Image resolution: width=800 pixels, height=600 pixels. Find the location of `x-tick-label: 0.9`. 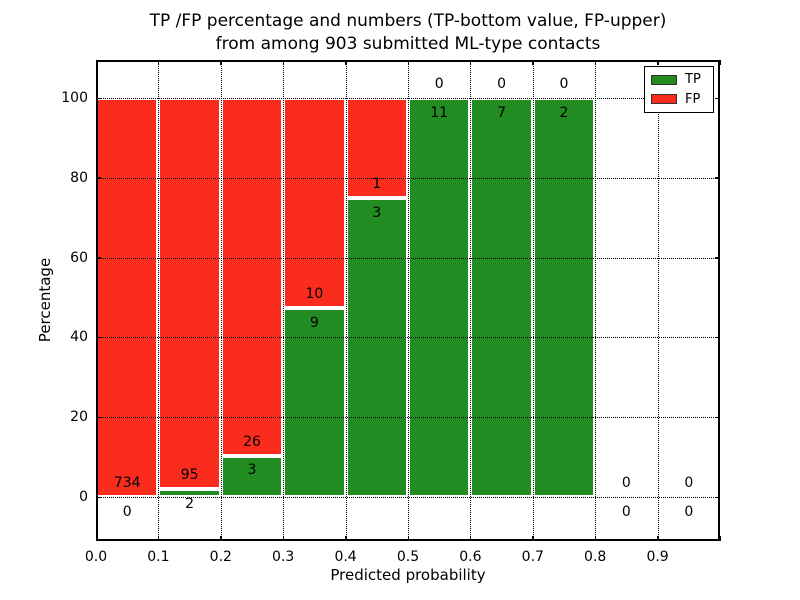

x-tick-label: 0.9 is located at coordinates (657, 557).